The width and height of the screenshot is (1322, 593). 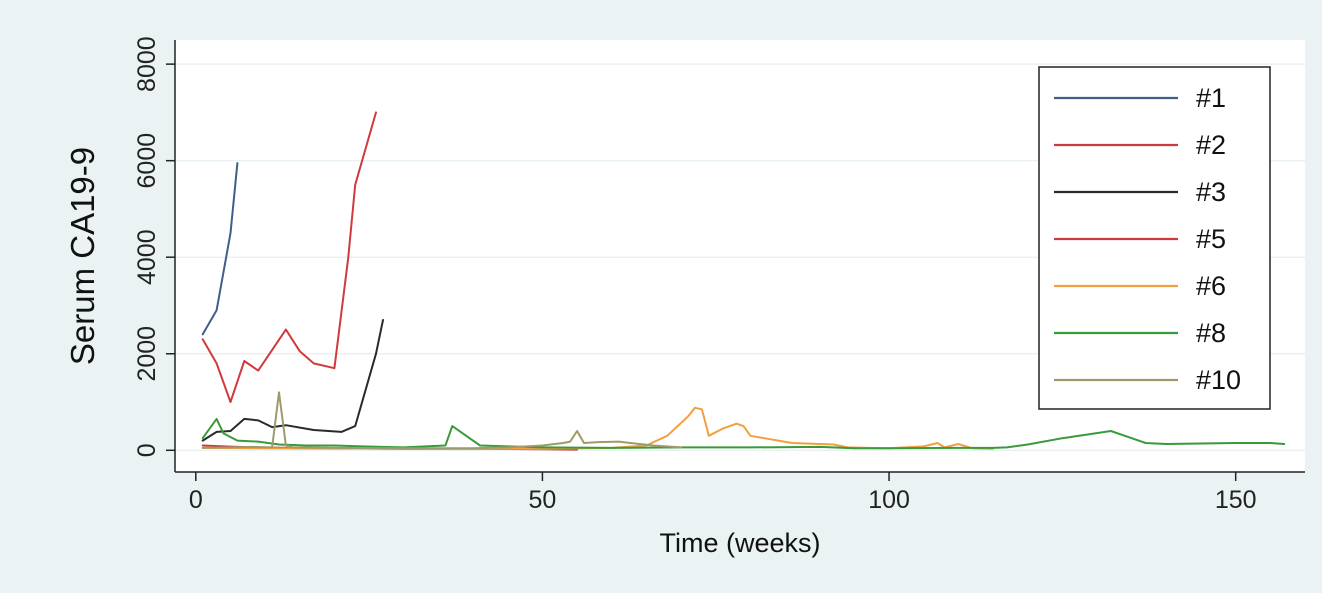 I want to click on y-tick-label: 4000, so click(x=147, y=257).